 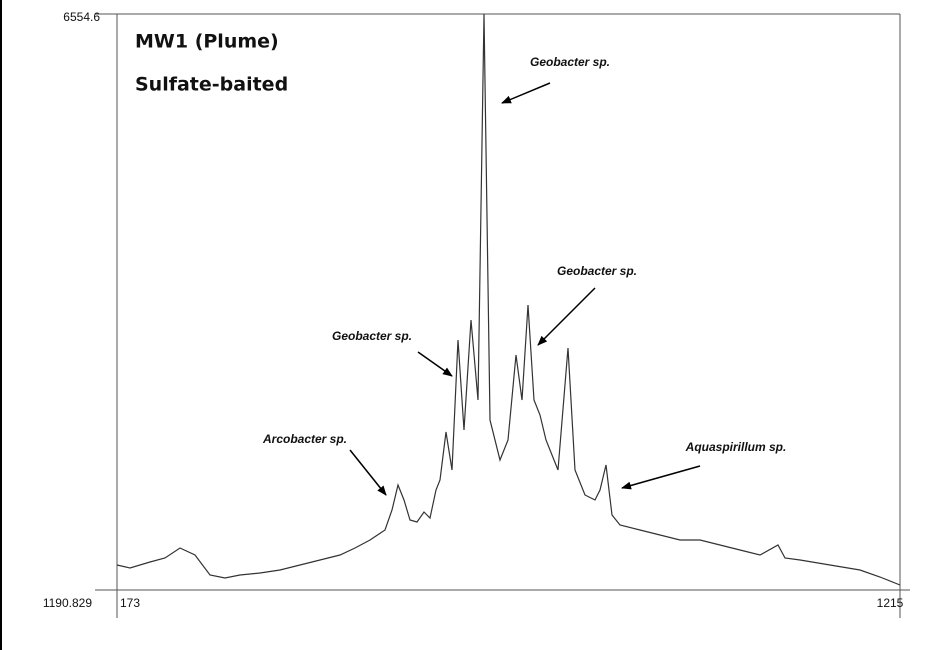 What do you see at coordinates (304, 439) in the screenshot?
I see `annotation: Arcobacter sp.` at bounding box center [304, 439].